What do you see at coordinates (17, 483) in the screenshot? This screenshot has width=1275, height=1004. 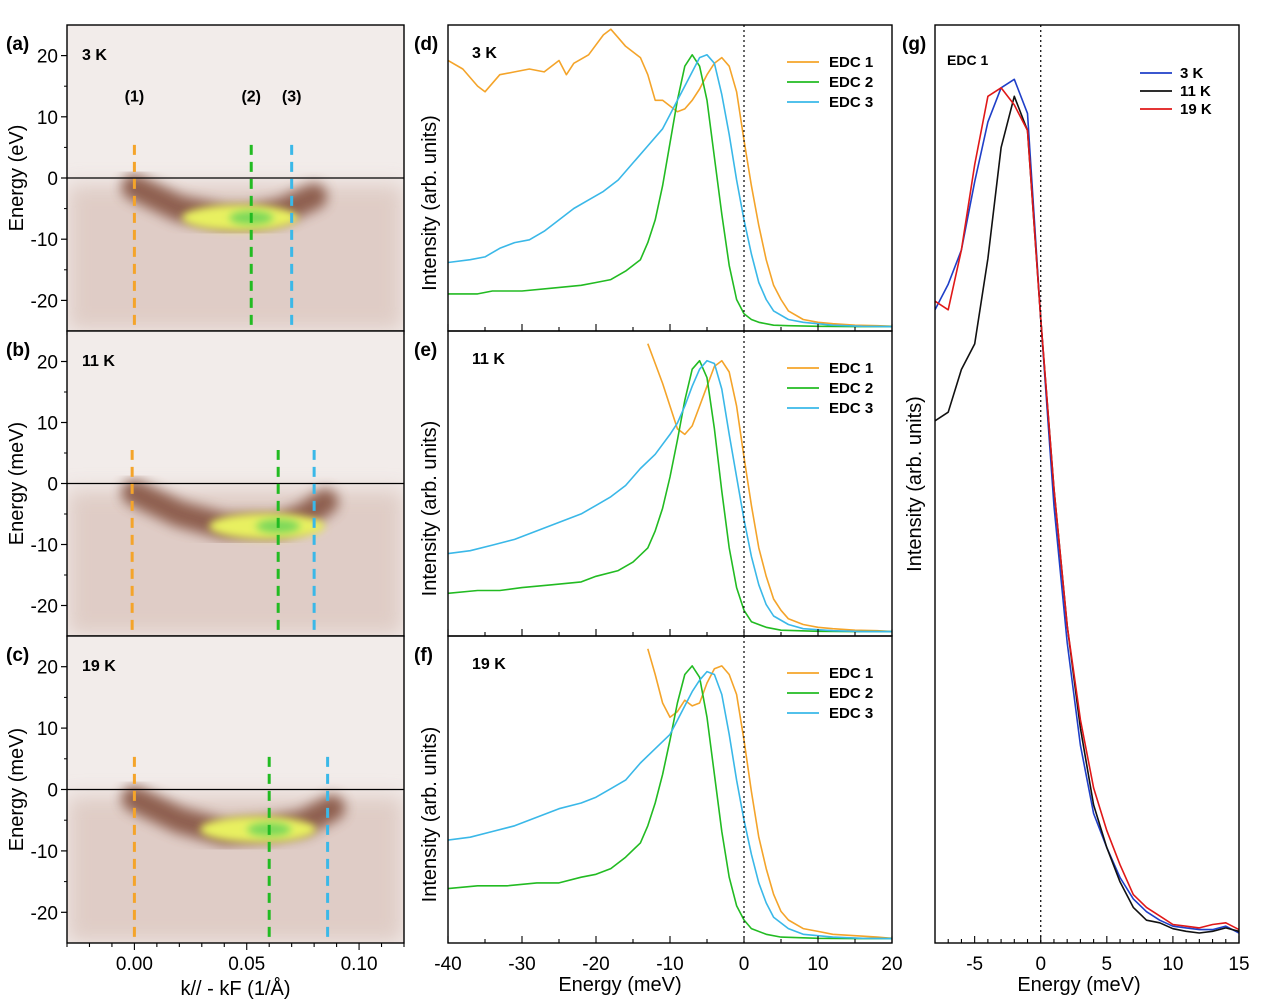 I see `y-axis-label: Energy (meV)` at bounding box center [17, 483].